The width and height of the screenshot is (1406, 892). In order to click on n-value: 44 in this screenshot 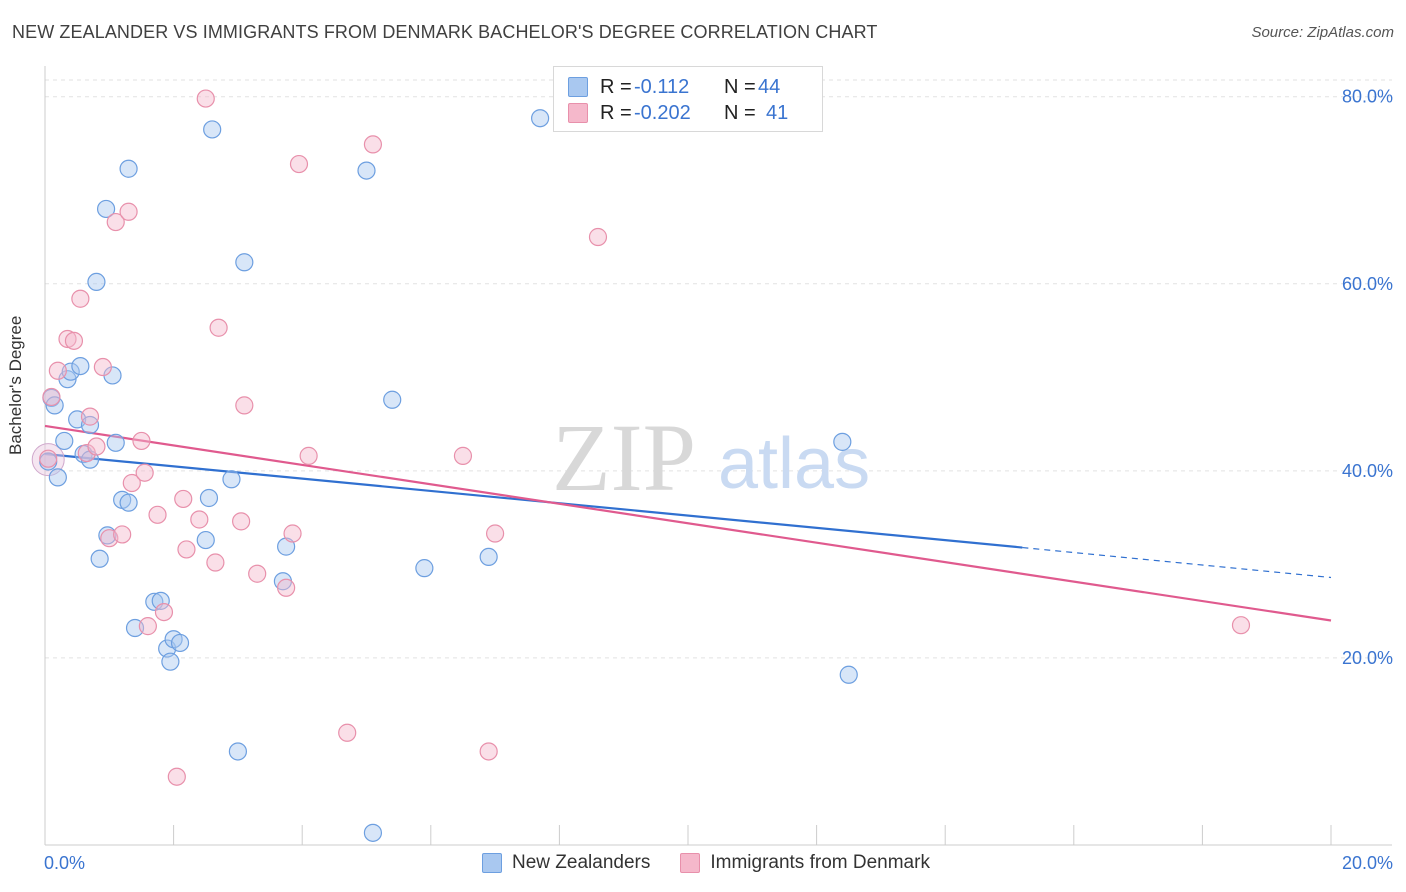, I will do `click(769, 86)`.